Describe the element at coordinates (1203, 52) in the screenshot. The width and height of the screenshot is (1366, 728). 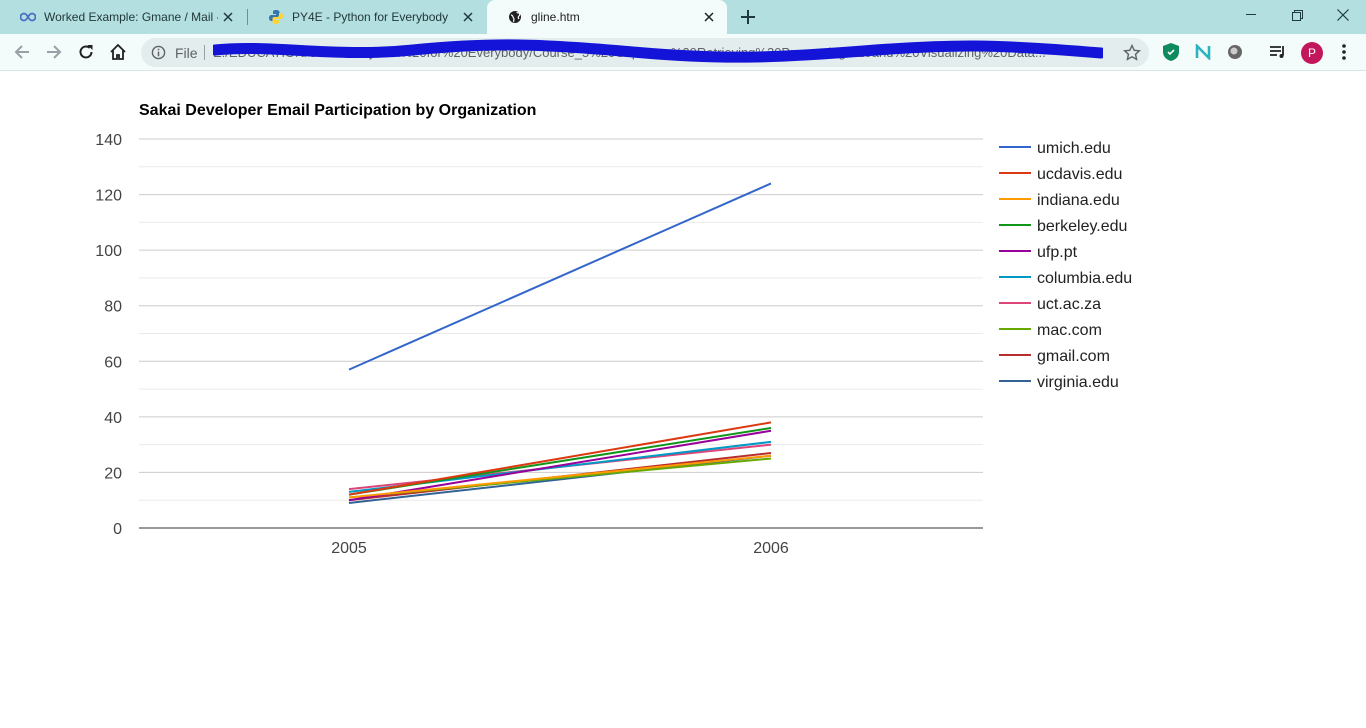
I see `n-extension-icon` at that location.